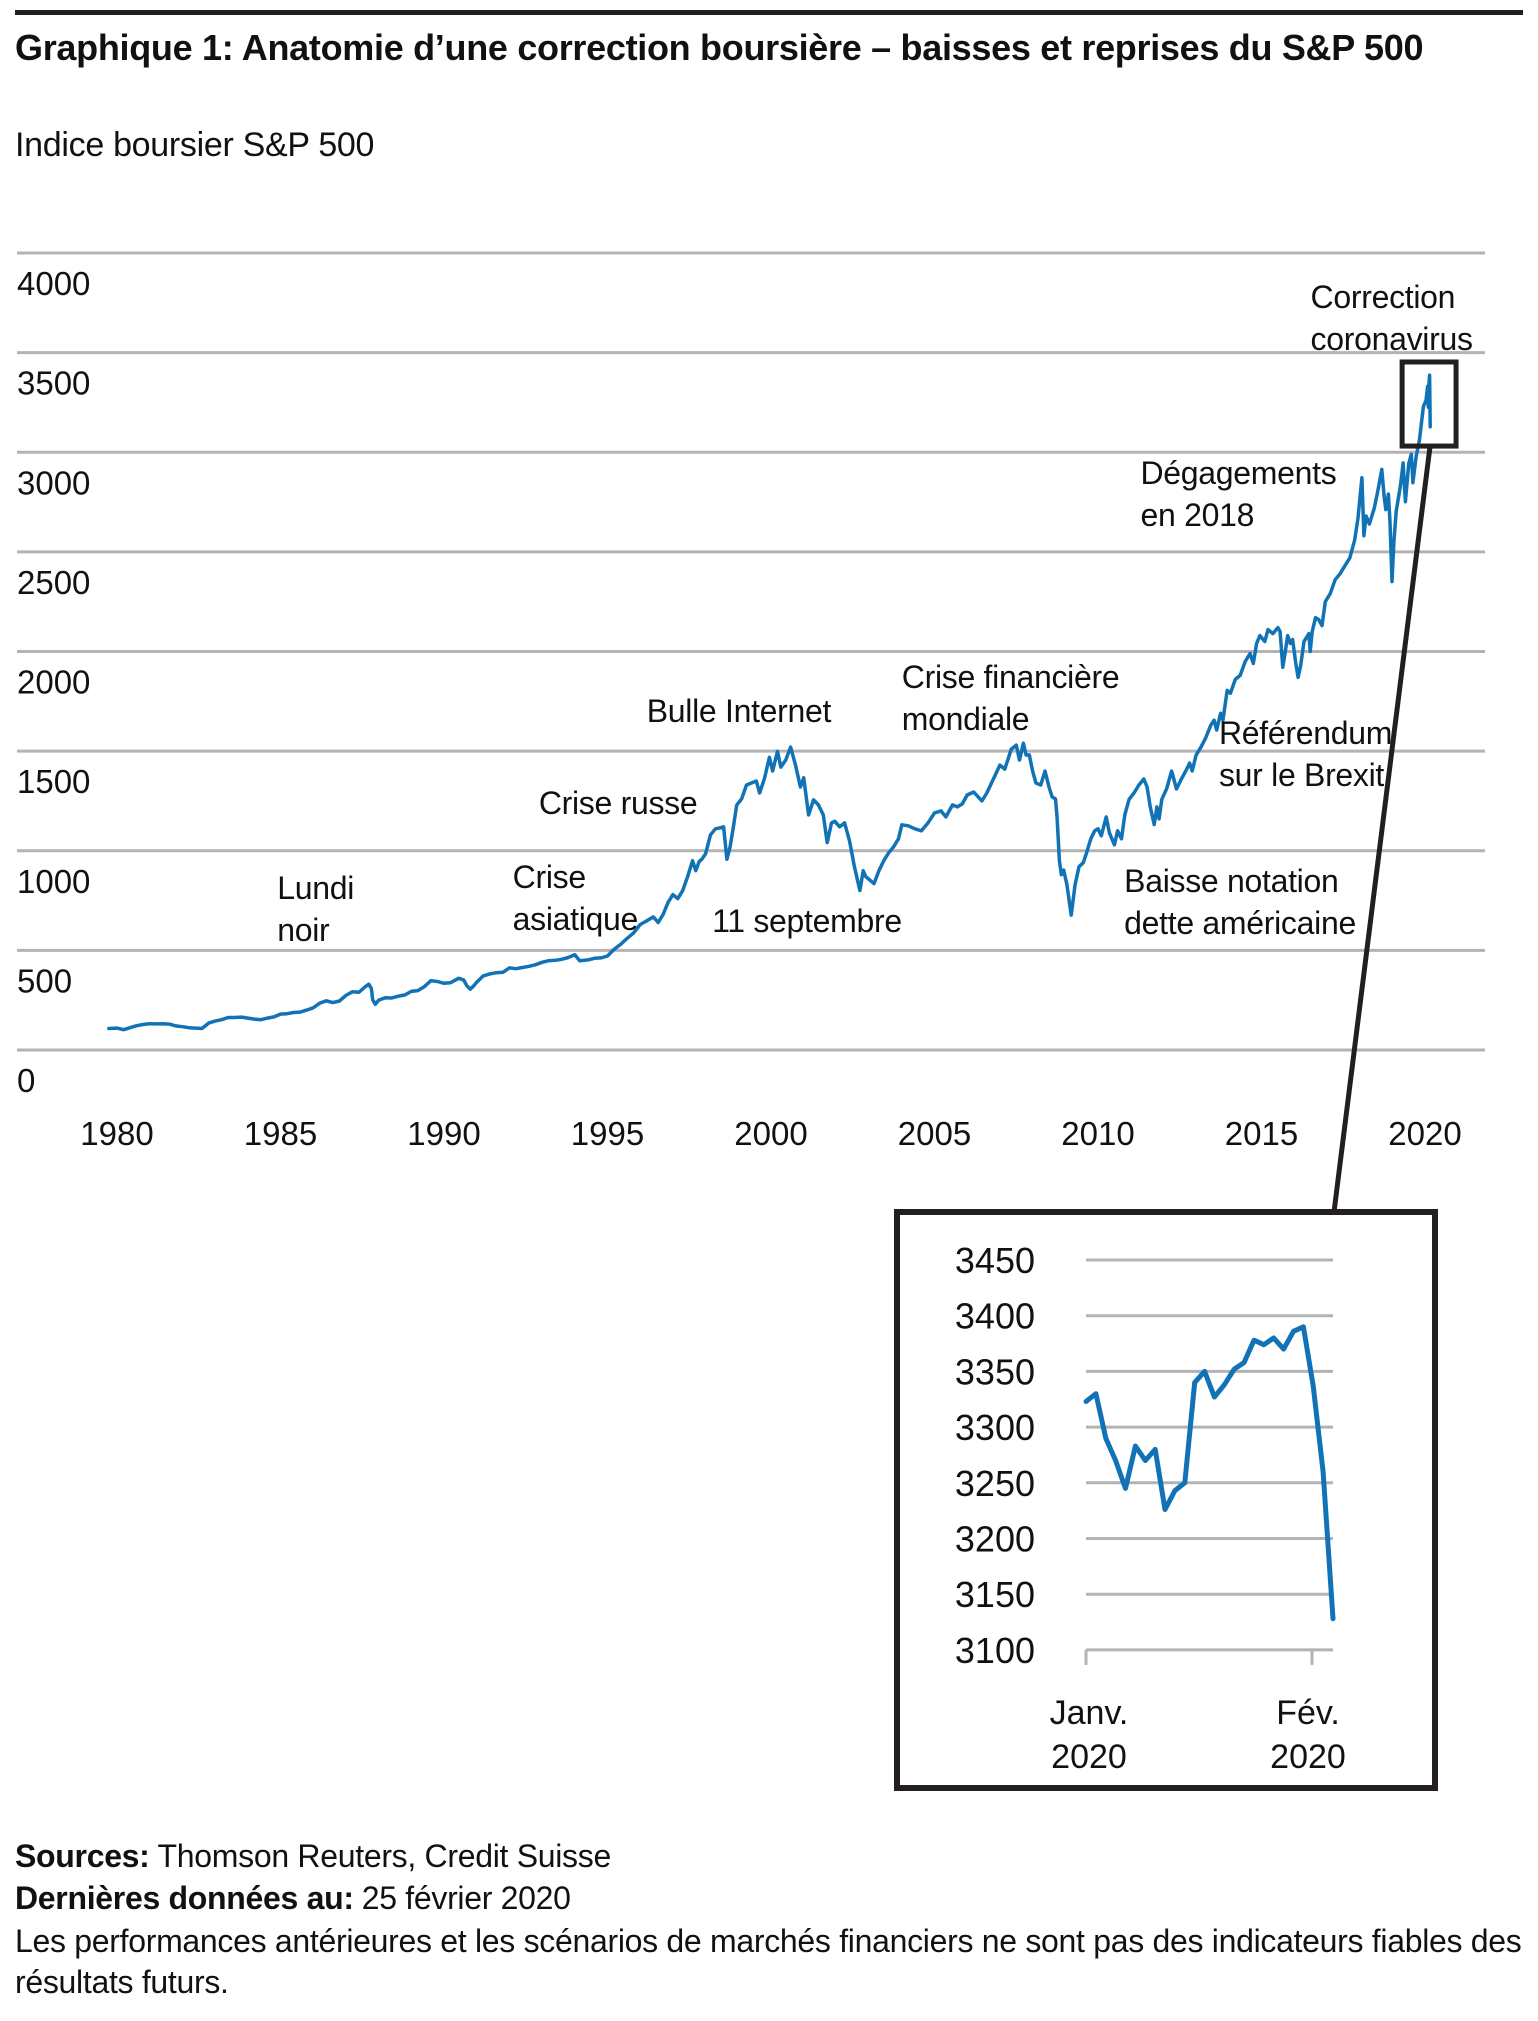  What do you see at coordinates (1382, 829) in the screenshot?
I see `callout-line` at bounding box center [1382, 829].